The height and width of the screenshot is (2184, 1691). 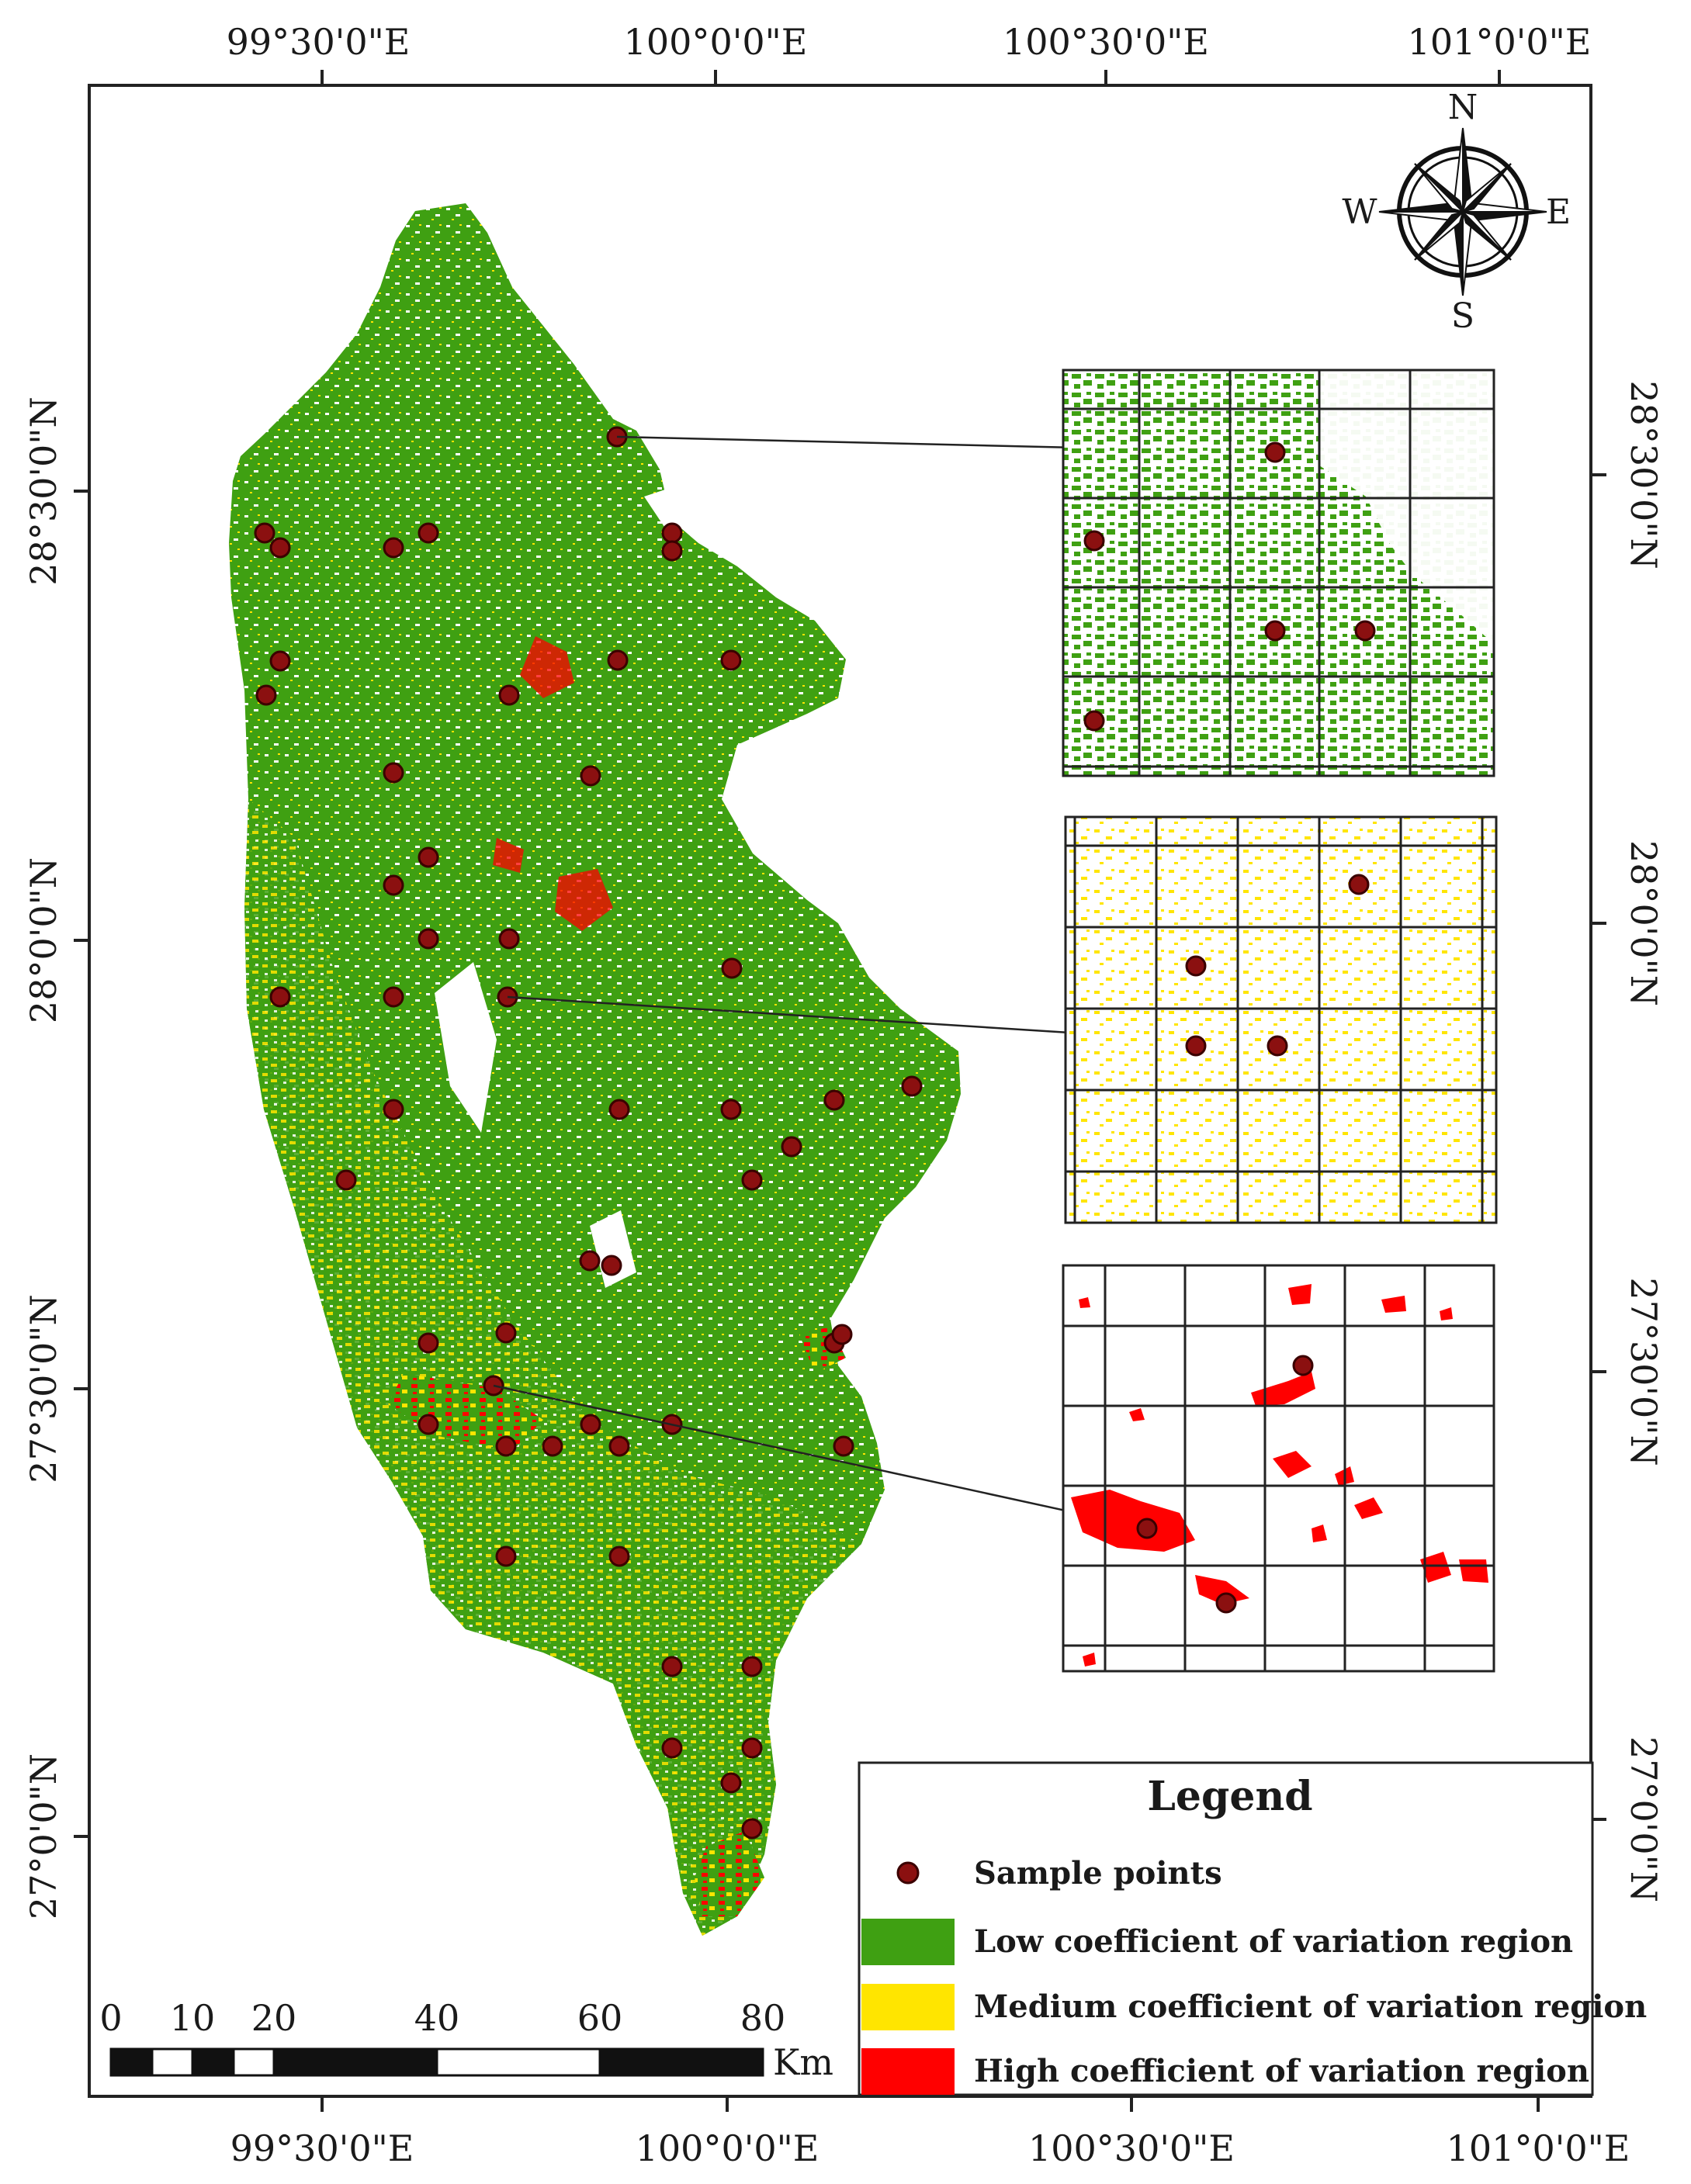 I want to click on lon-label-top-4: 101°0'0"E, so click(x=1500, y=42).